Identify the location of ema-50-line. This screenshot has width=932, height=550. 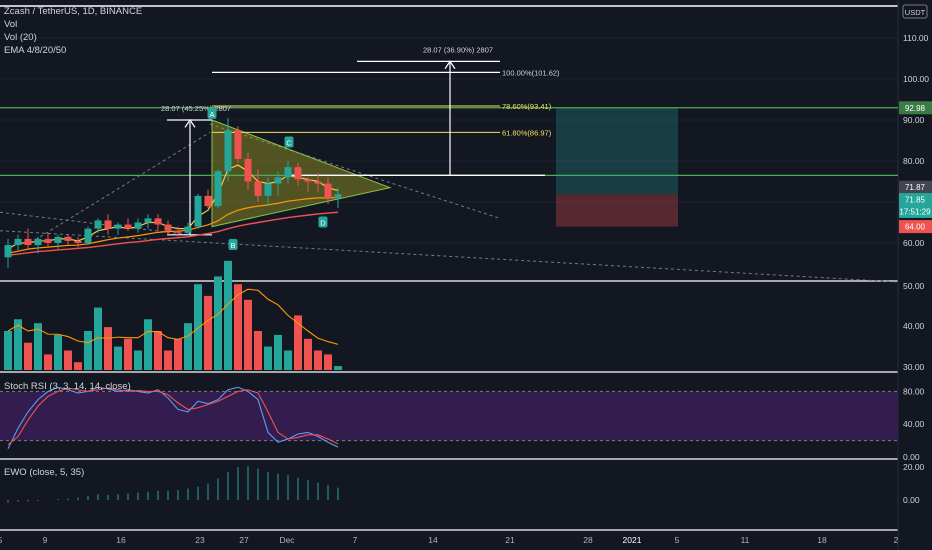
(173, 233).